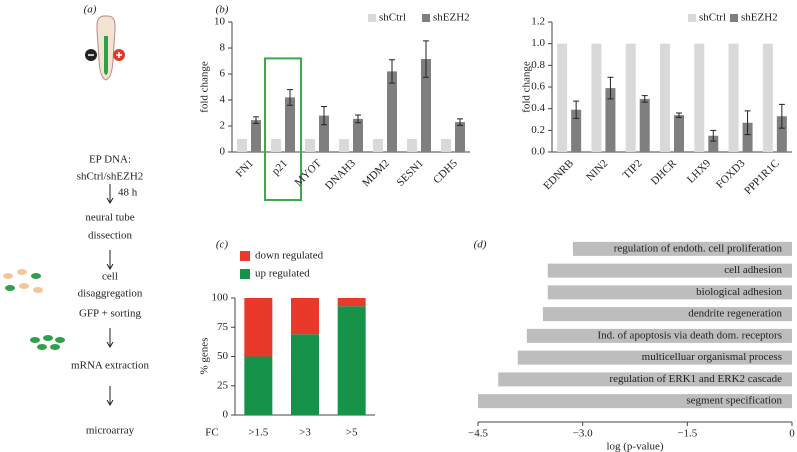  Describe the element at coordinates (597, 170) in the screenshot. I see `x-tick-label: NIN2` at that location.